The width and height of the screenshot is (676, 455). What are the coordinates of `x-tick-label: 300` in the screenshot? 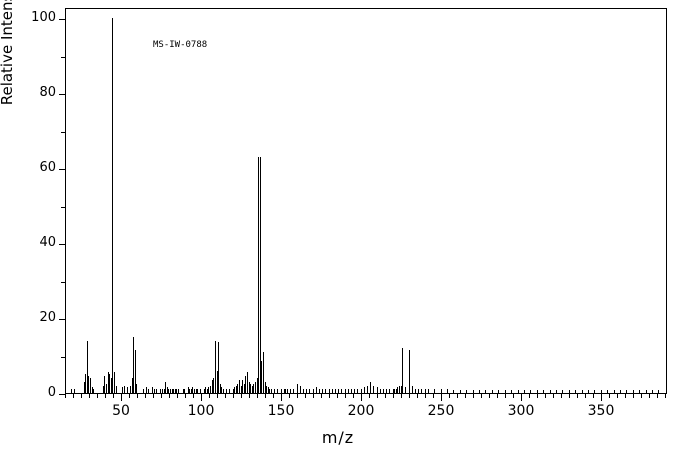 It's located at (521, 411).